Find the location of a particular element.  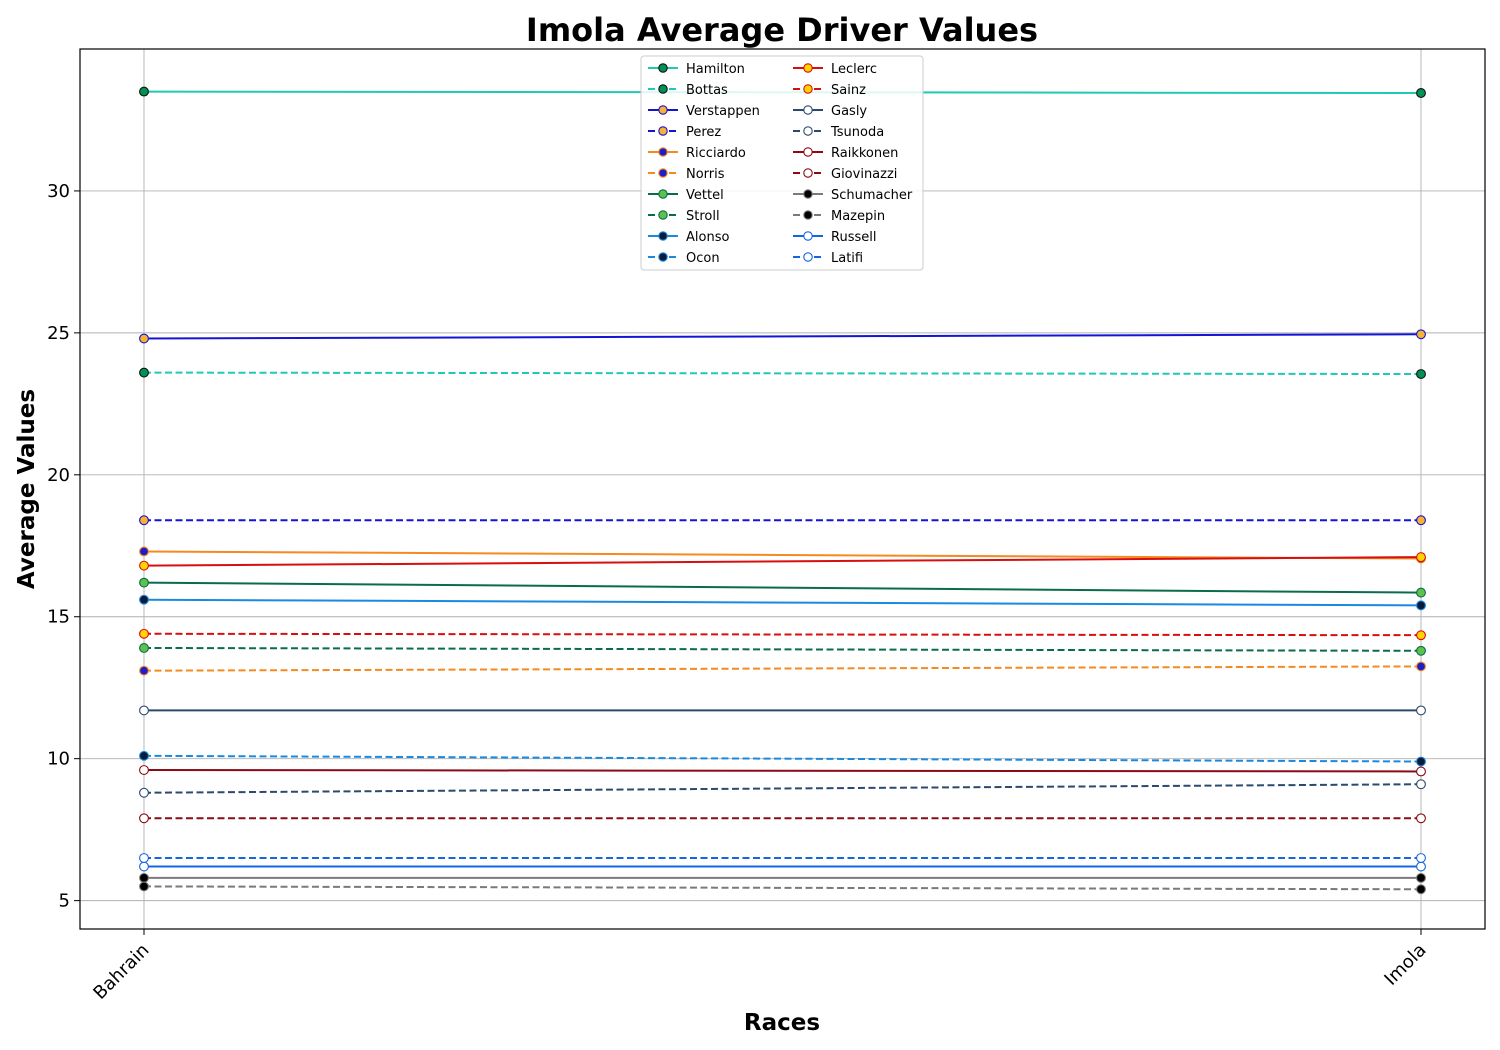

legend-label: Hamilton is located at coordinates (715, 69).